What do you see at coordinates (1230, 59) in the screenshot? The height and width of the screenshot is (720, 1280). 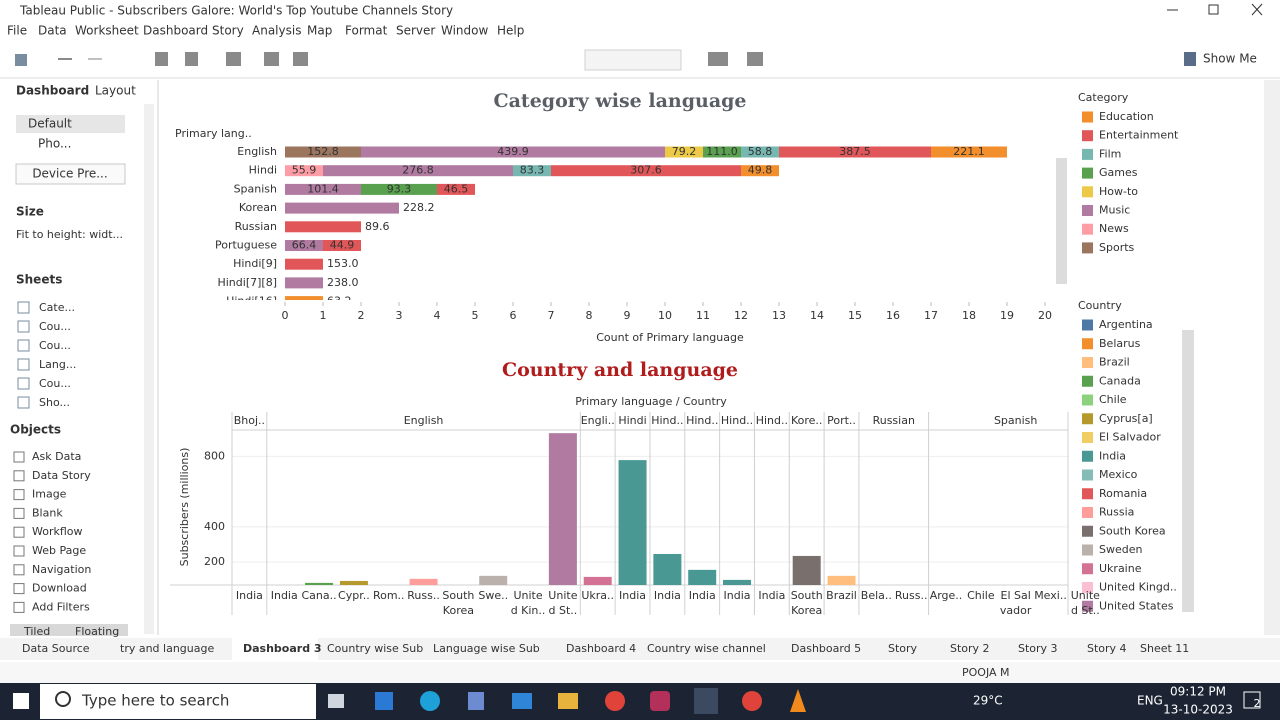 I see `show-me: Show Me` at bounding box center [1230, 59].